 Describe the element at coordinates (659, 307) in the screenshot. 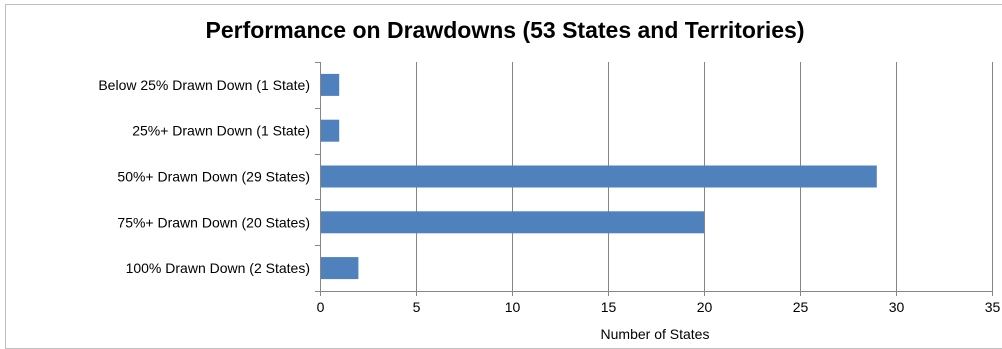

I see `x-tick-labels: 0 5 10 15 20 25 30 35` at that location.